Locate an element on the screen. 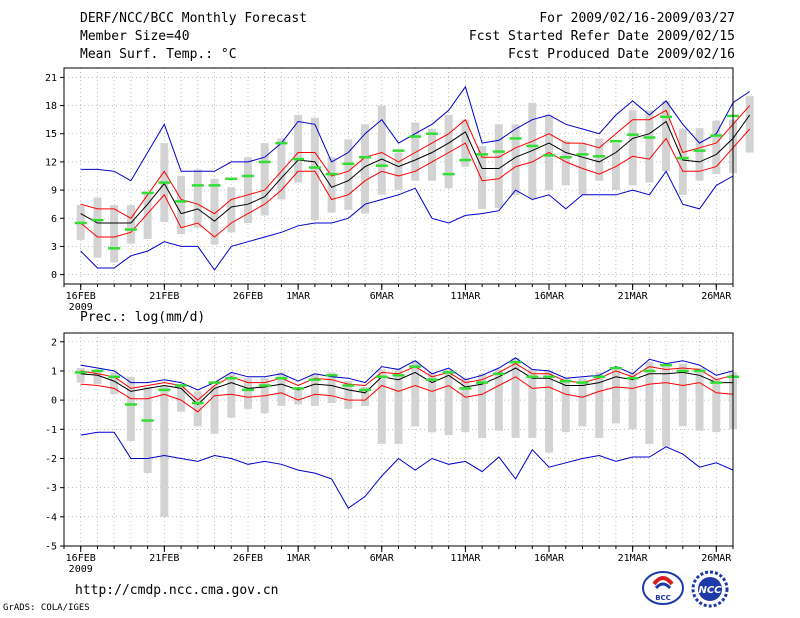 Image resolution: width=800 pixels, height=618 pixels. series-line-upper is located at coordinates (407, 382).